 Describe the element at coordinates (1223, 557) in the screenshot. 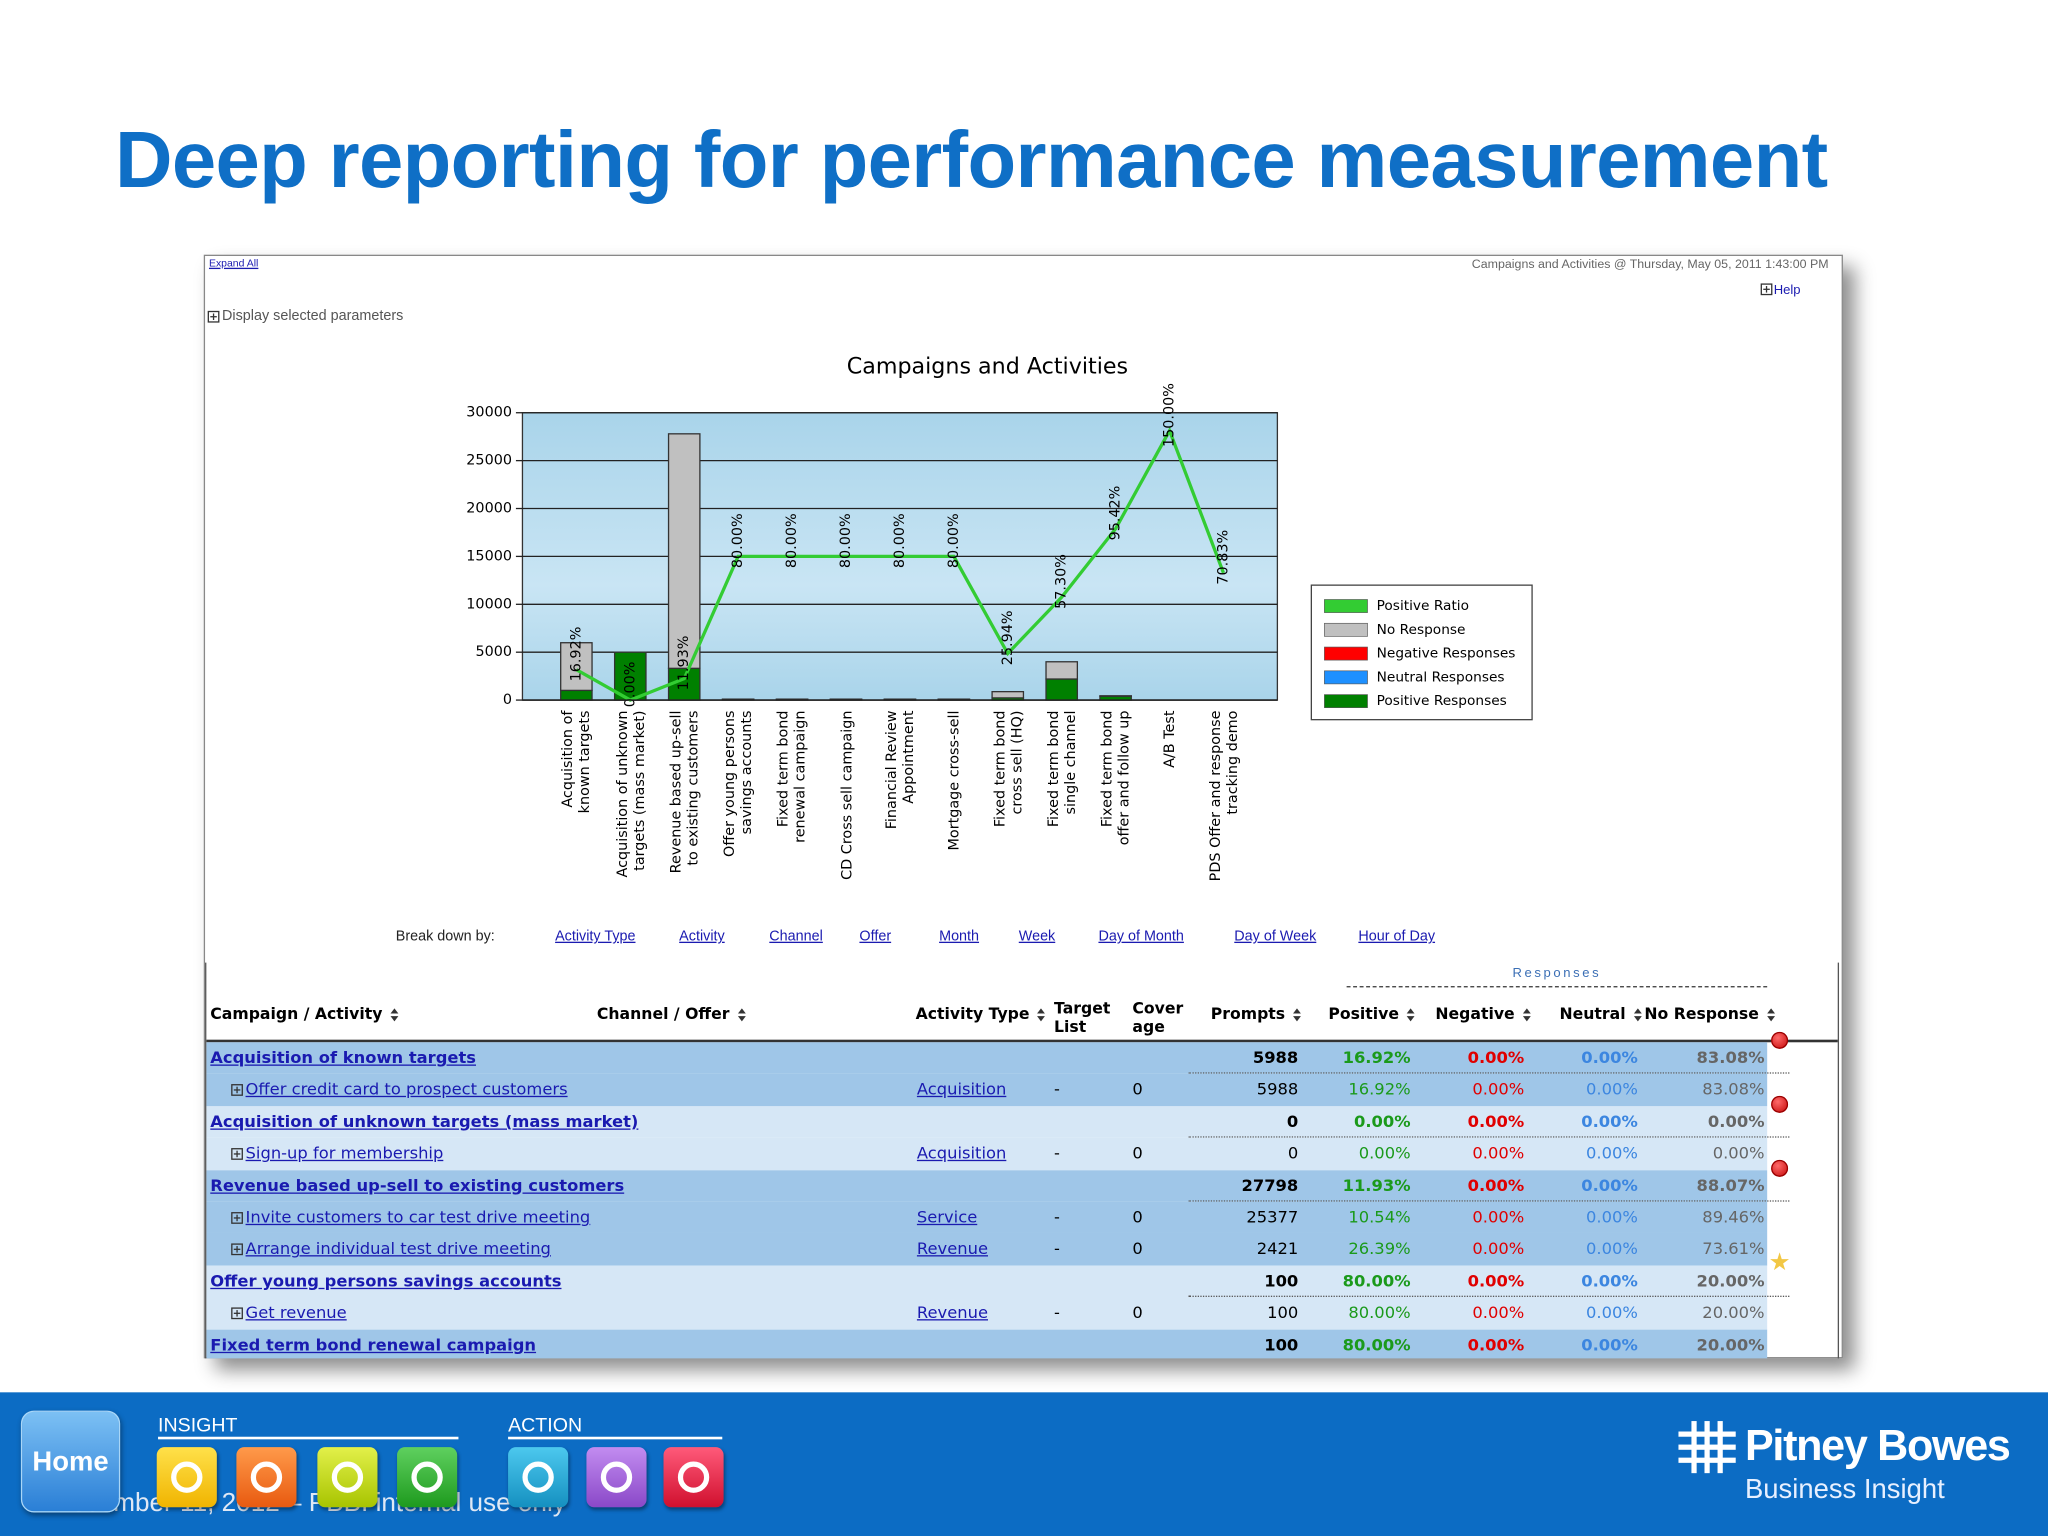

I see `data-label: 70.83%` at that location.